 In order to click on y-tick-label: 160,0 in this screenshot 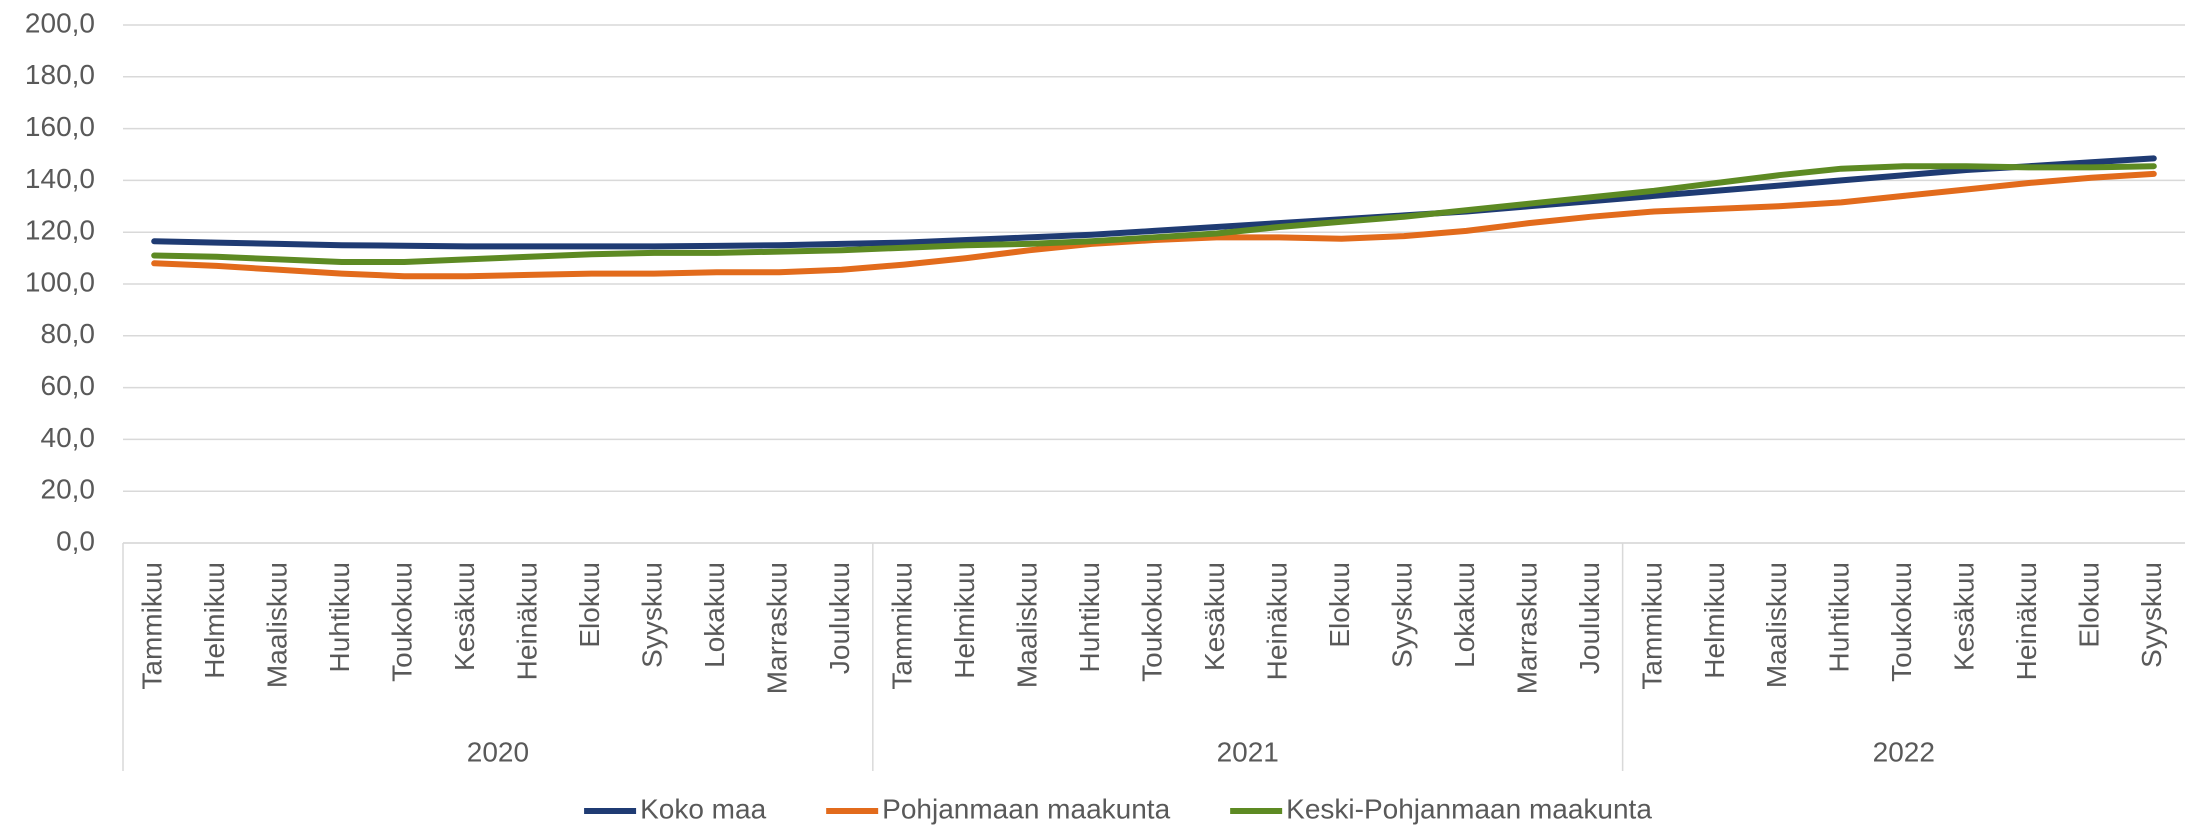, I will do `click(60, 126)`.